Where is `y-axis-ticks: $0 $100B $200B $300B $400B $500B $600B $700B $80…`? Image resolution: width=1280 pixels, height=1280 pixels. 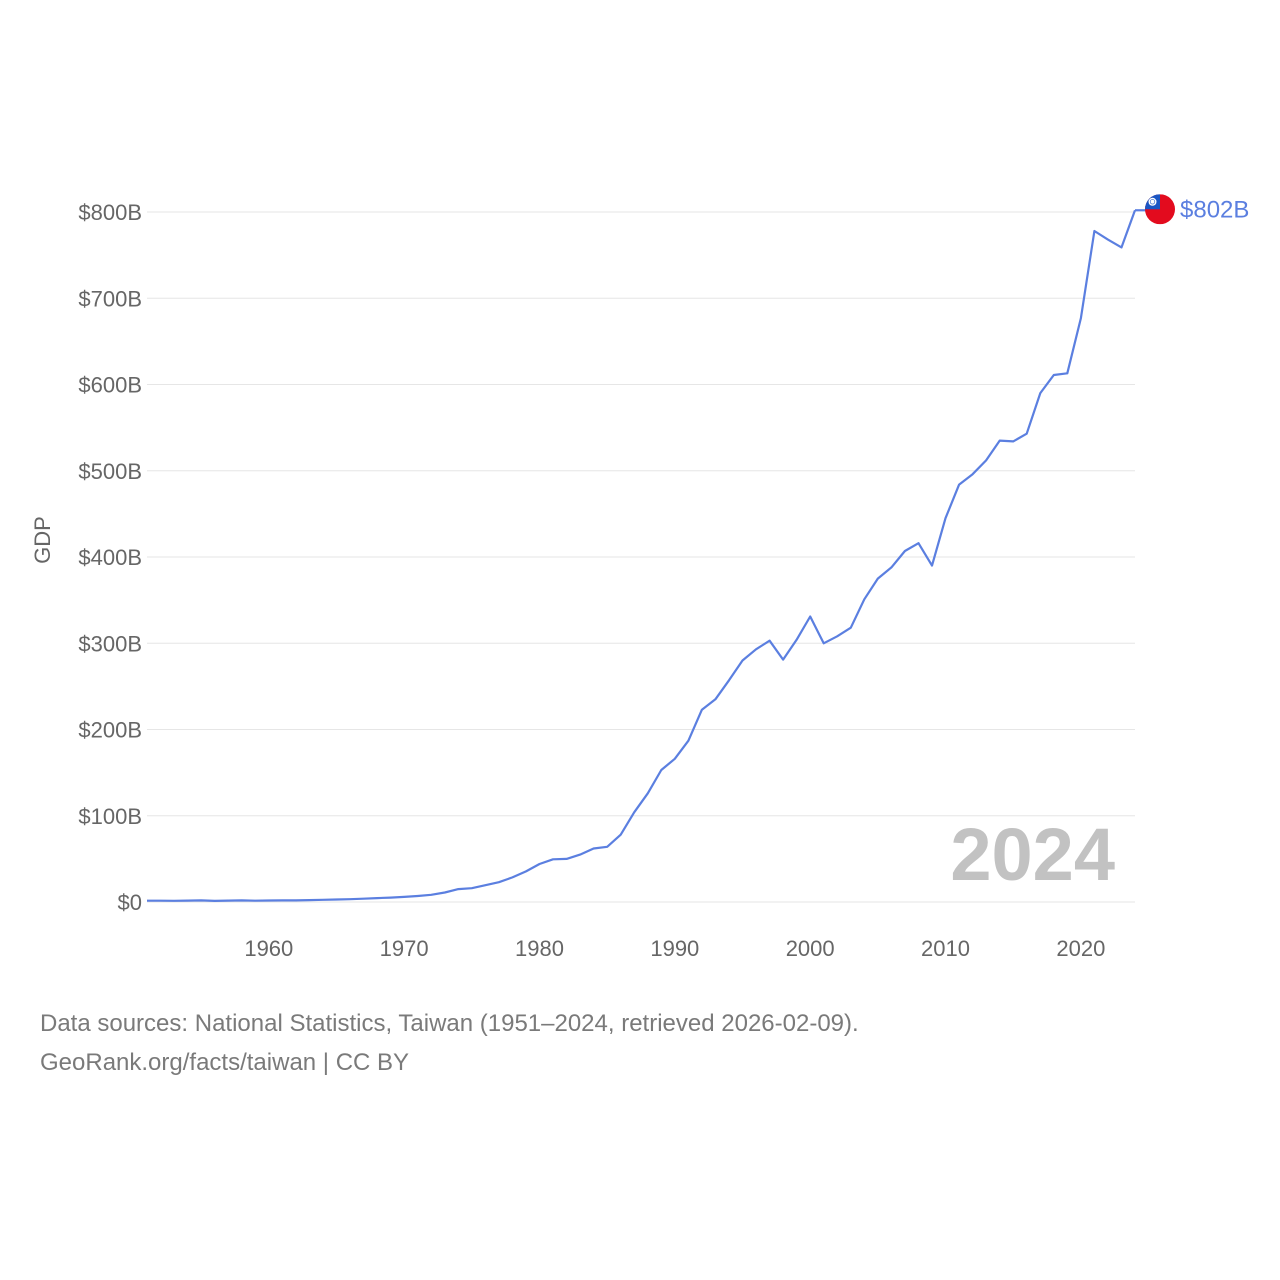 y-axis-ticks: $0 $100B $200B $300B $400B $500B $600B $700B $80… is located at coordinates (110, 557).